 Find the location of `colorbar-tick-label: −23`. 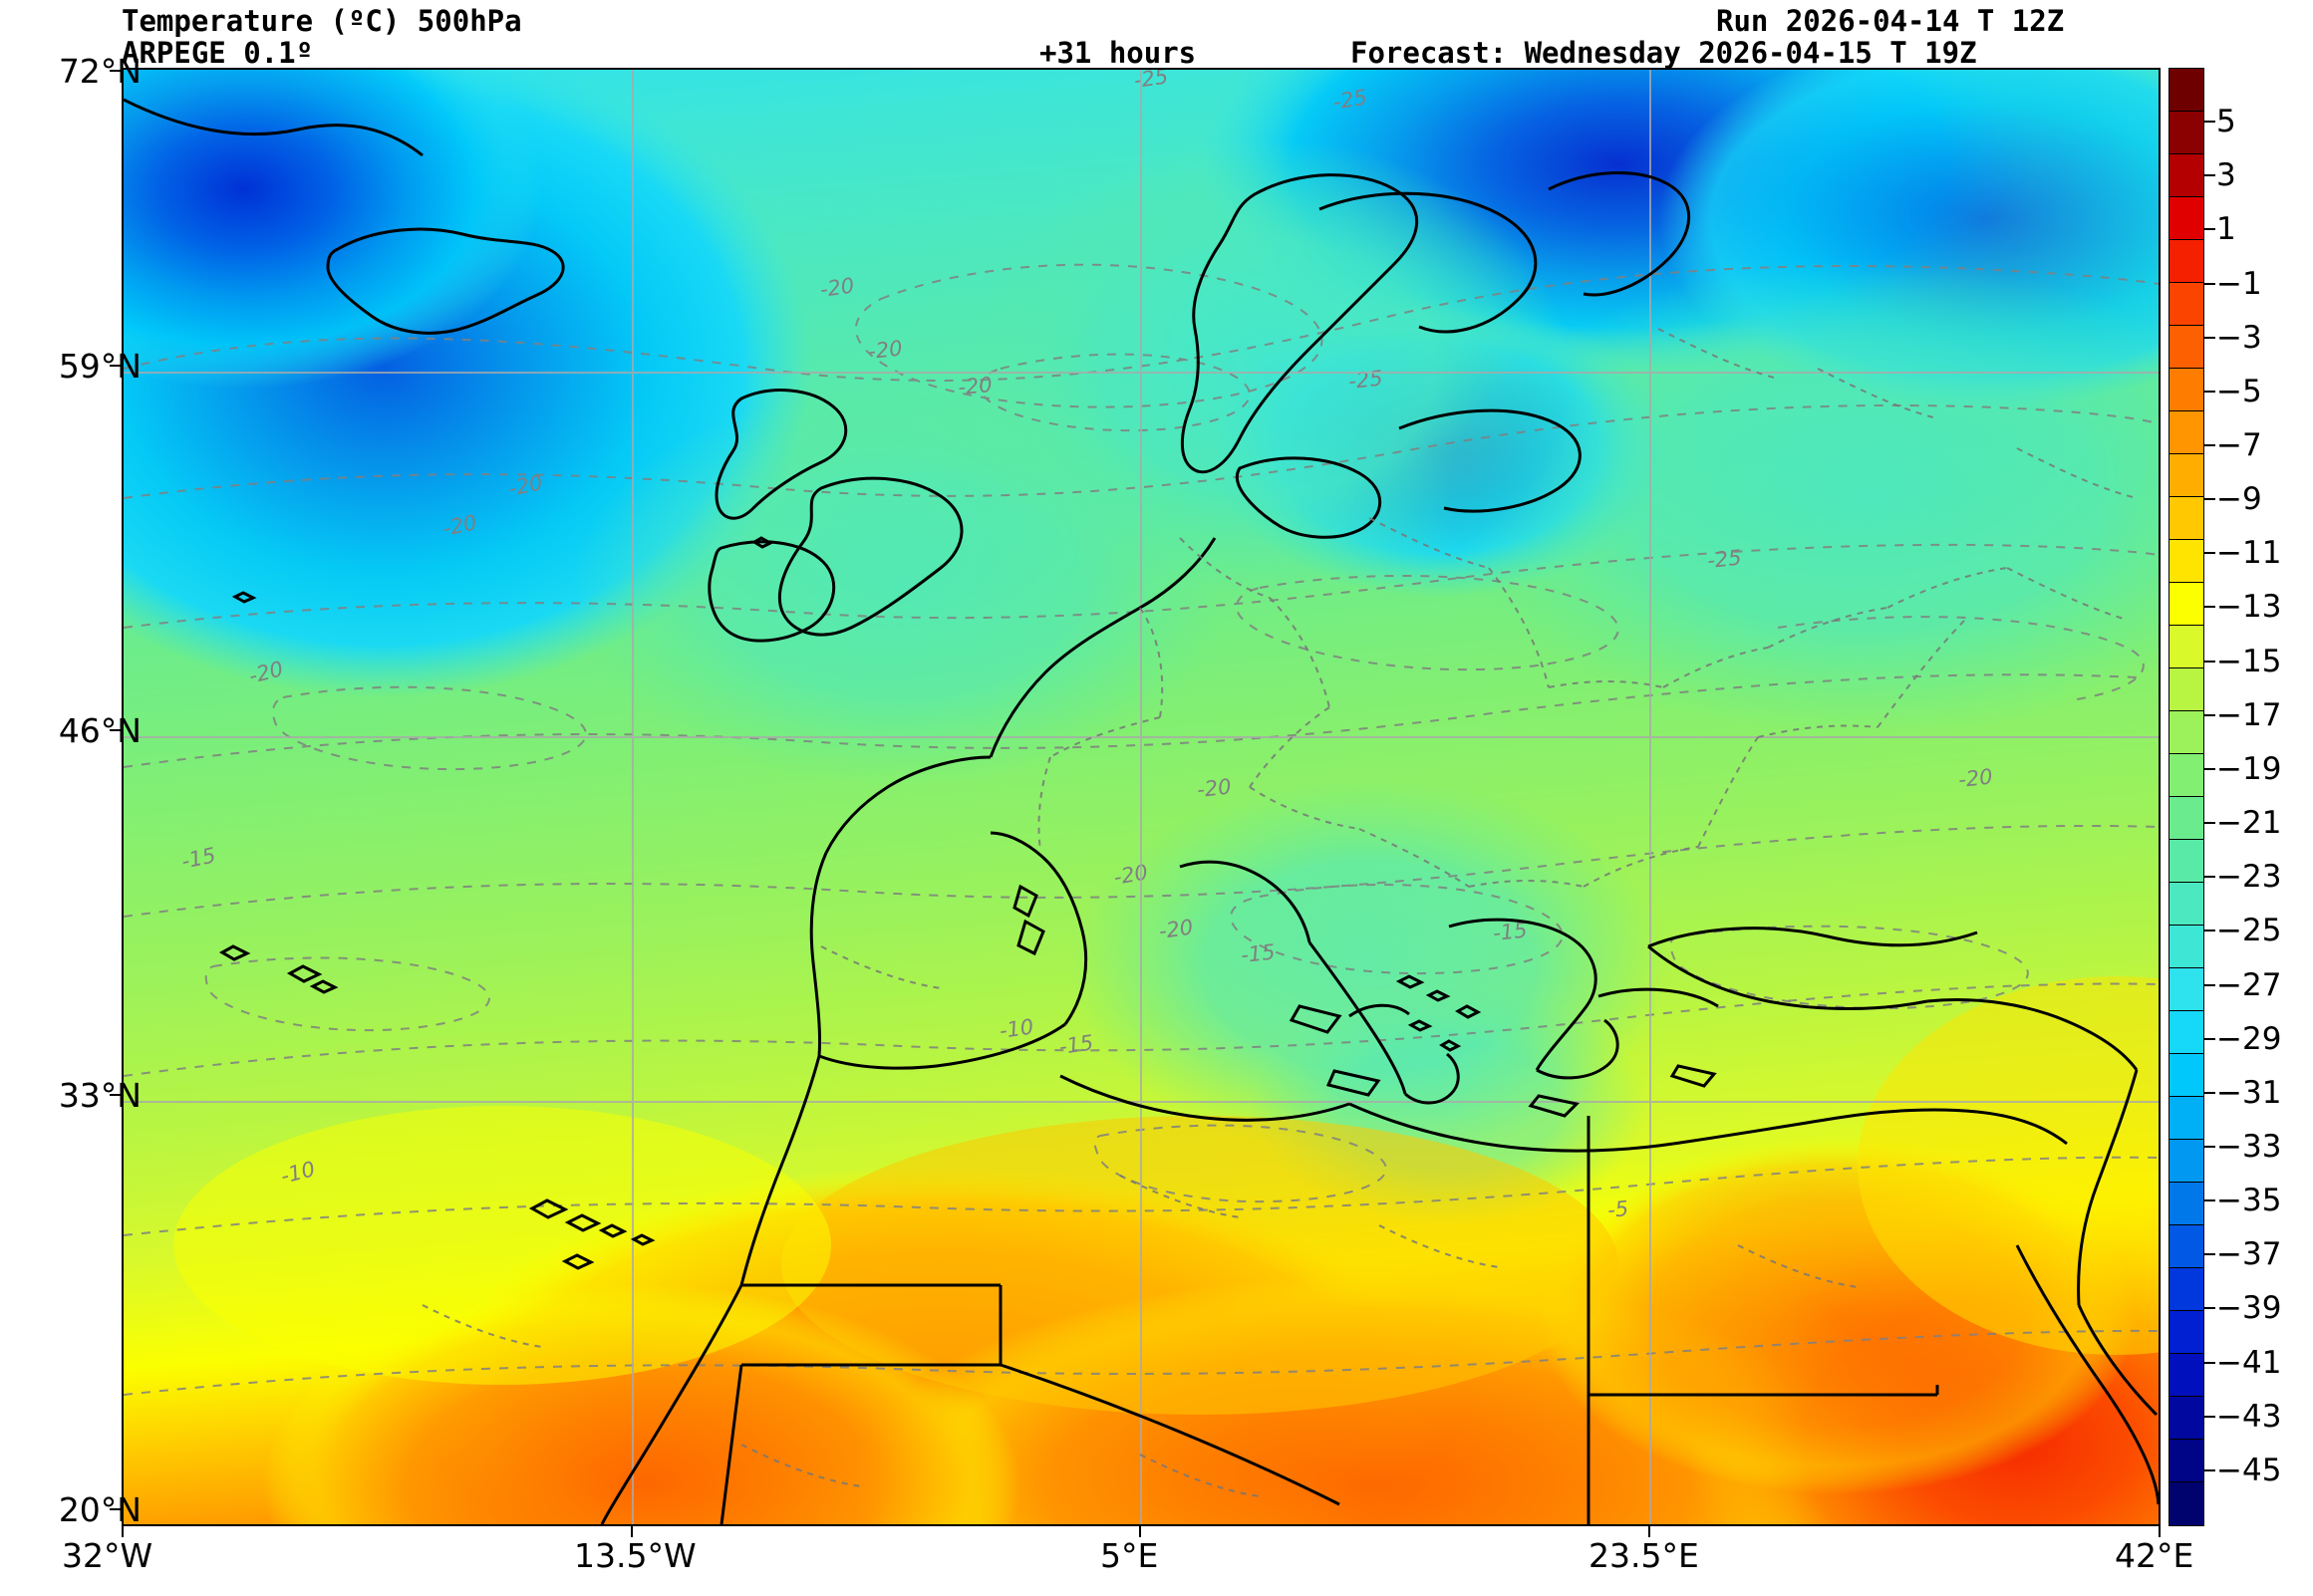

colorbar-tick-label: −23 is located at coordinates (2249, 877).